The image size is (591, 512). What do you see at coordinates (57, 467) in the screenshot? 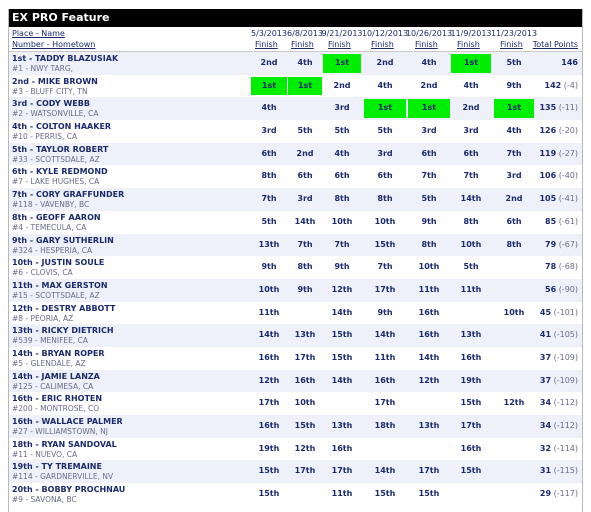
I see `rider-place-name: 19th - TY TREMAINE` at bounding box center [57, 467].